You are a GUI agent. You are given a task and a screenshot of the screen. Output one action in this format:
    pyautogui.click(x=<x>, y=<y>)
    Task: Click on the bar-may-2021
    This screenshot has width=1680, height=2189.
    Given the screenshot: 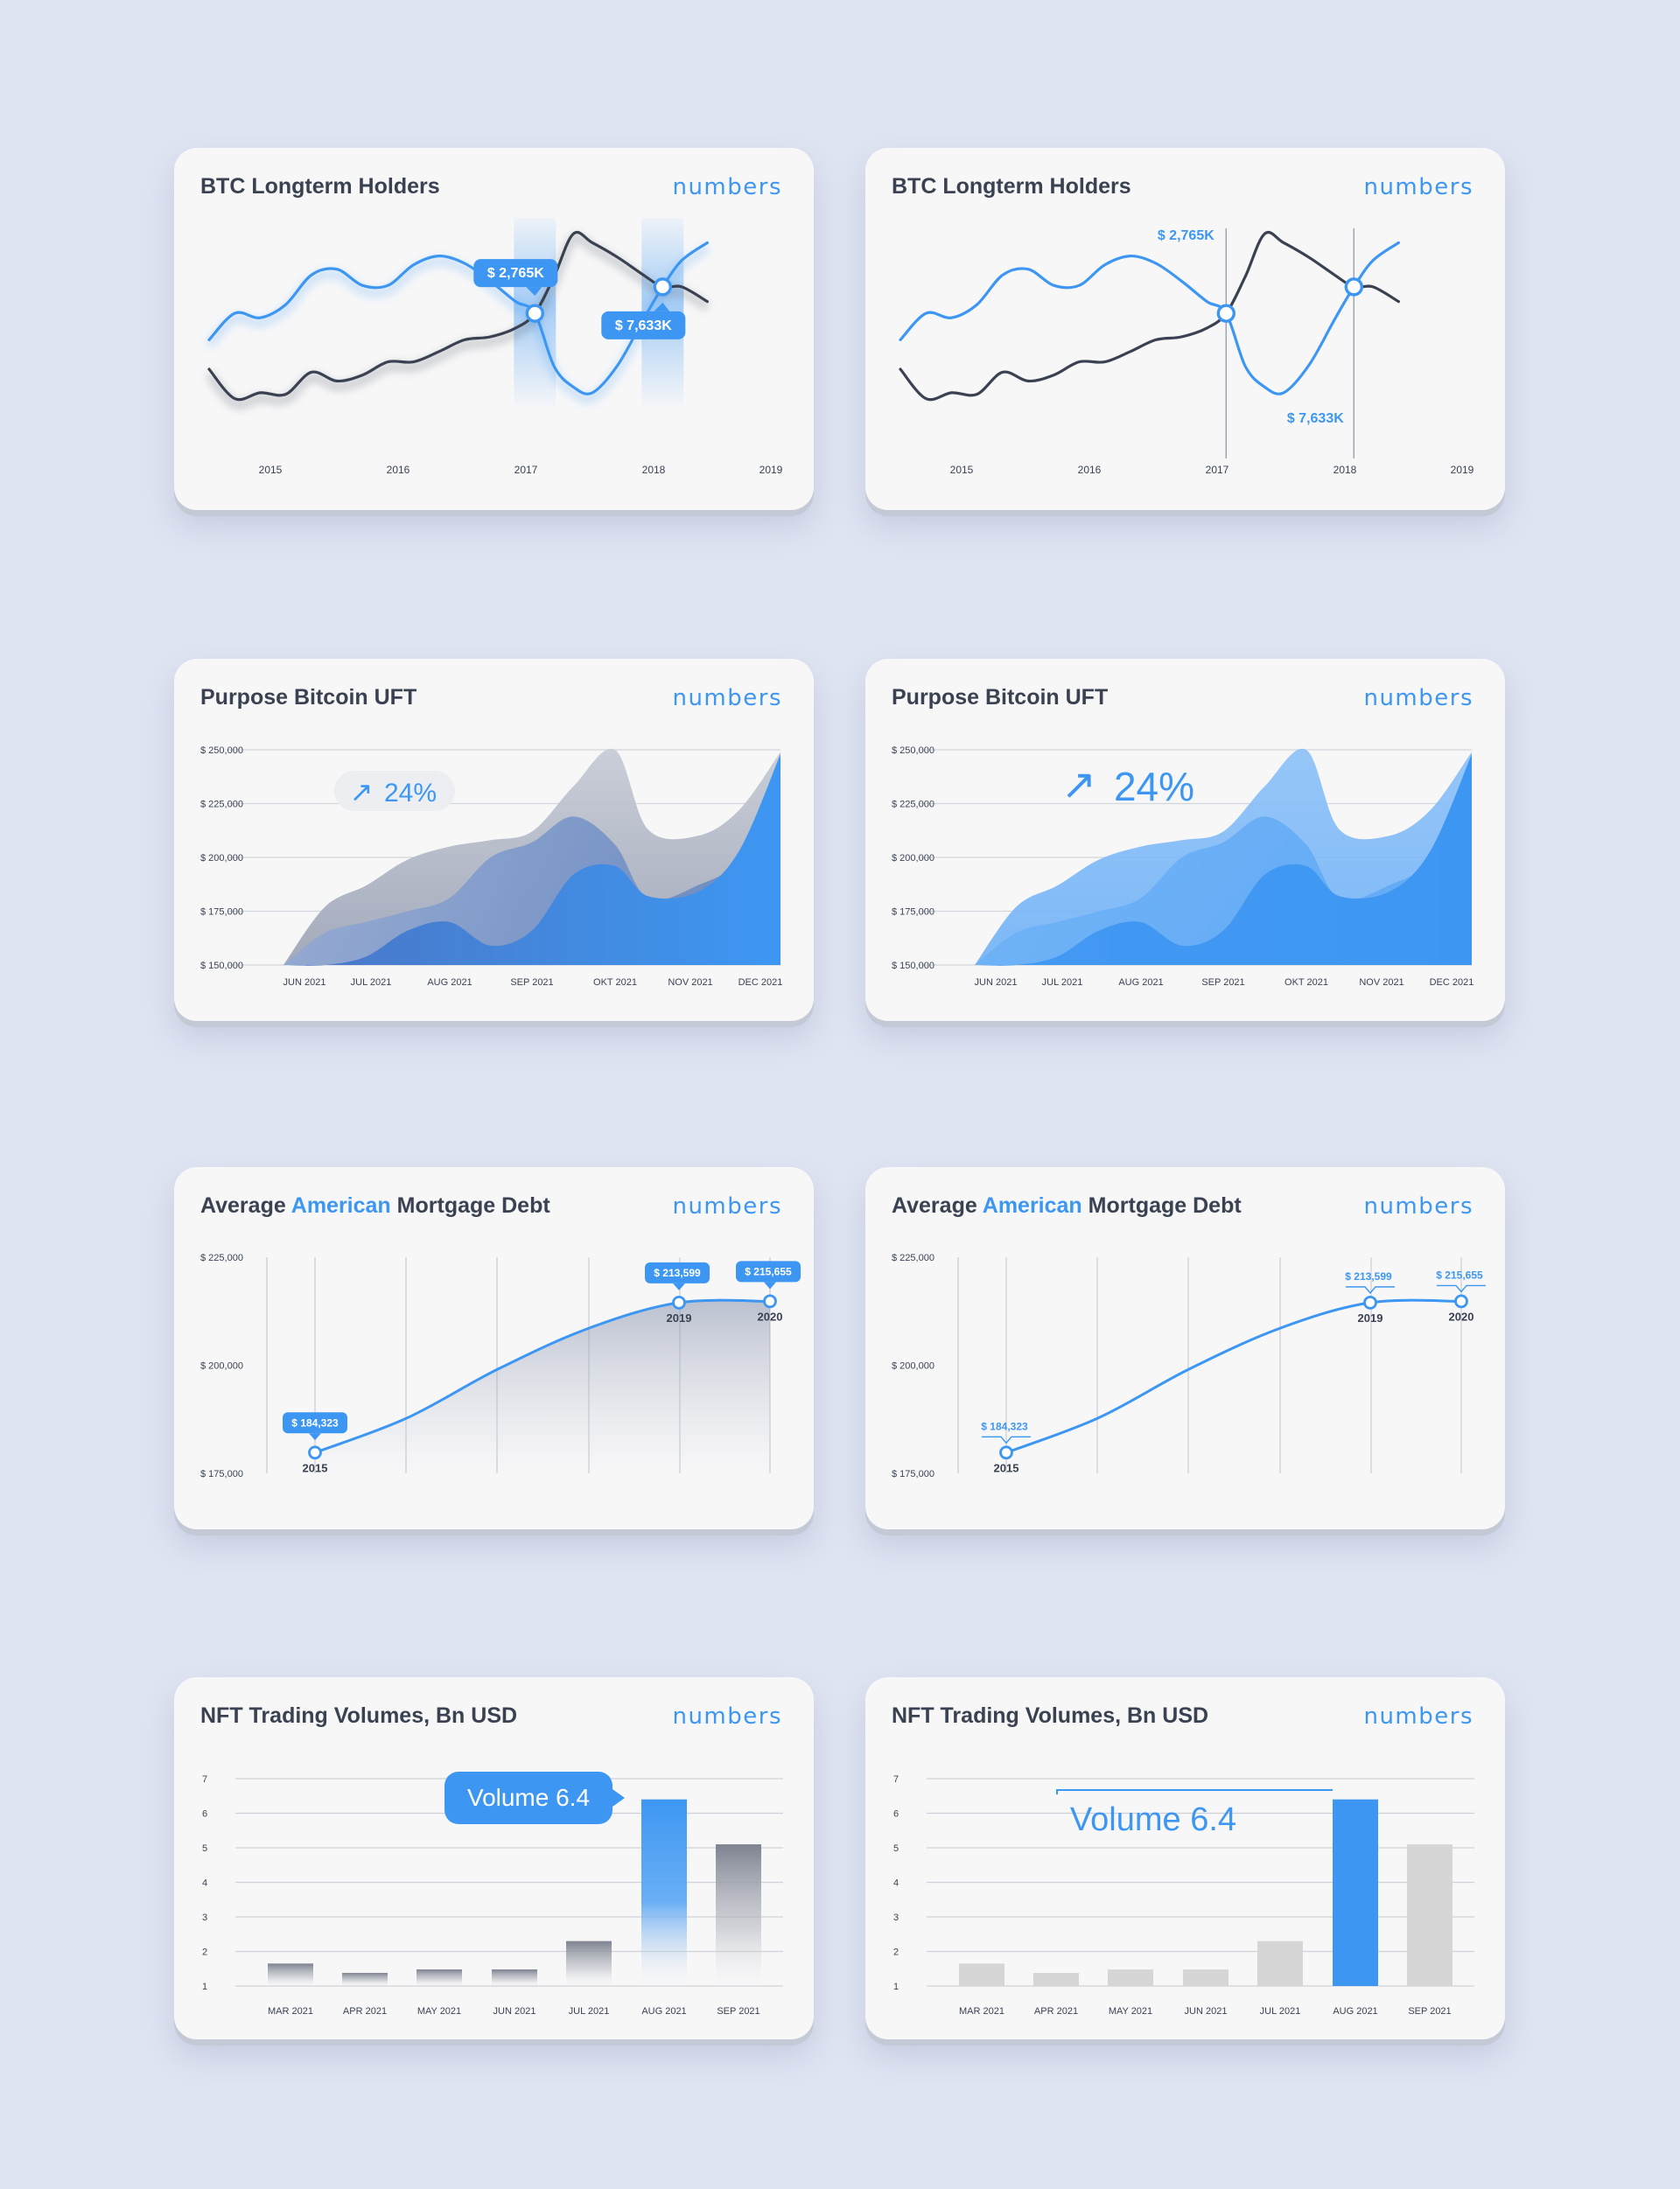 What is the action you would take?
    pyautogui.click(x=1130, y=1977)
    